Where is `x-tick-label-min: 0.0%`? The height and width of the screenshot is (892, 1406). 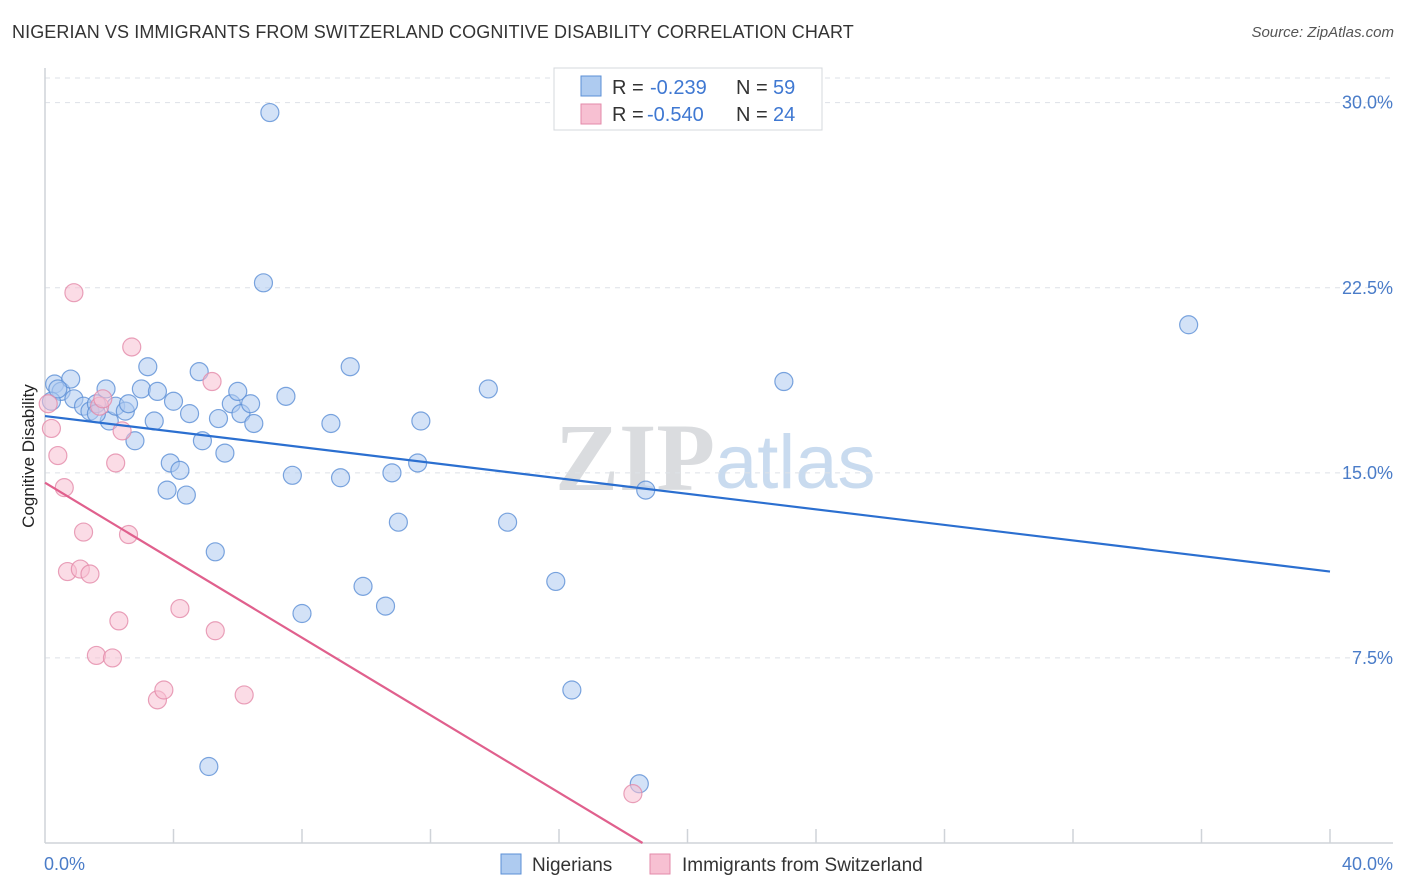 x-tick-label-min: 0.0% is located at coordinates (64, 864).